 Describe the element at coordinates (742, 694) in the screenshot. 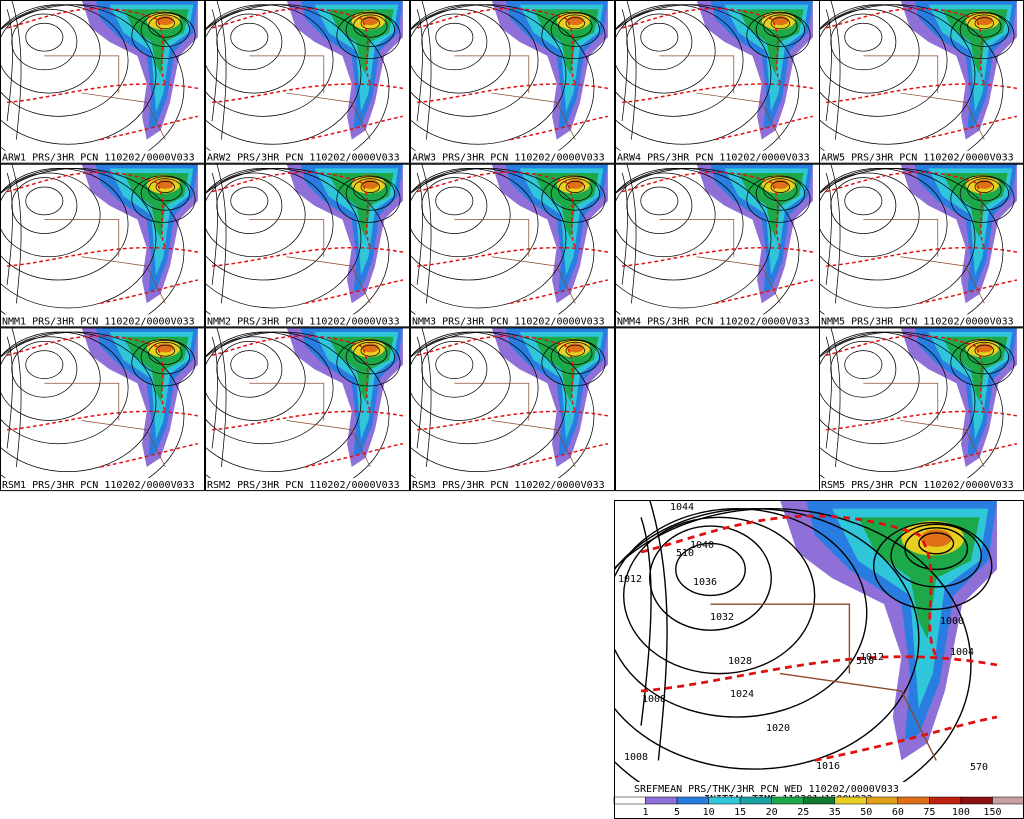

I see `contour-label: 1024` at that location.